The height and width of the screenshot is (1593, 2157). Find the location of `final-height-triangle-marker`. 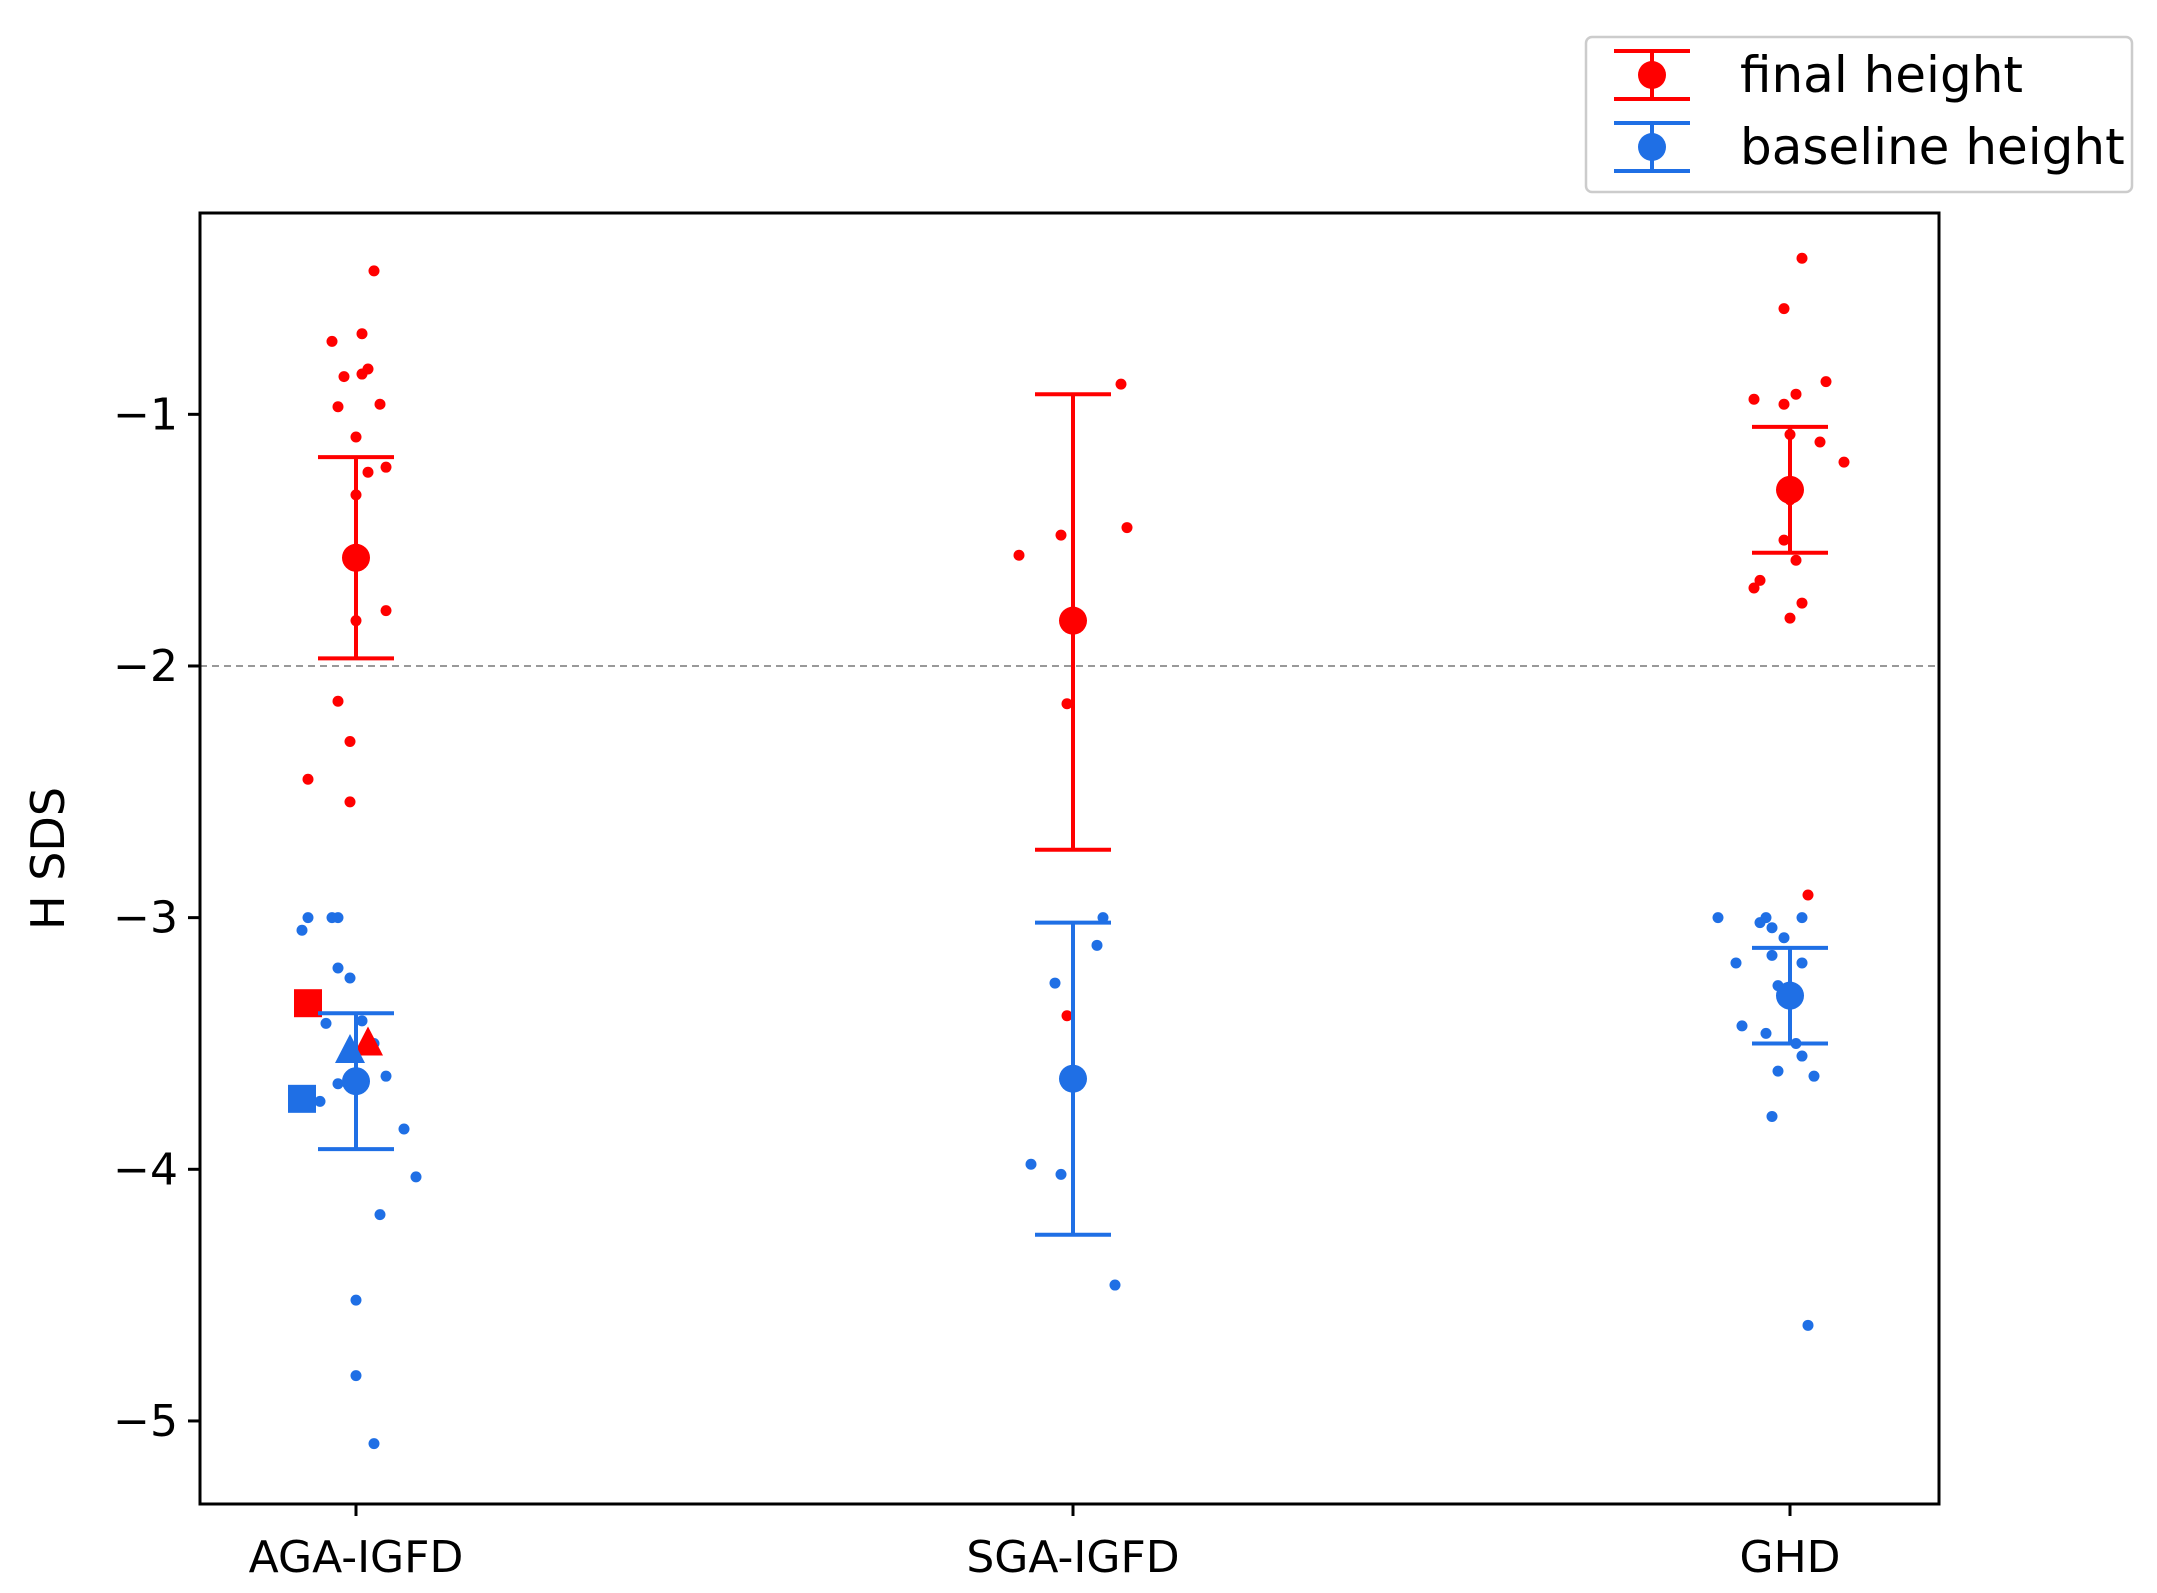

final-height-triangle-marker is located at coordinates (368, 1041).